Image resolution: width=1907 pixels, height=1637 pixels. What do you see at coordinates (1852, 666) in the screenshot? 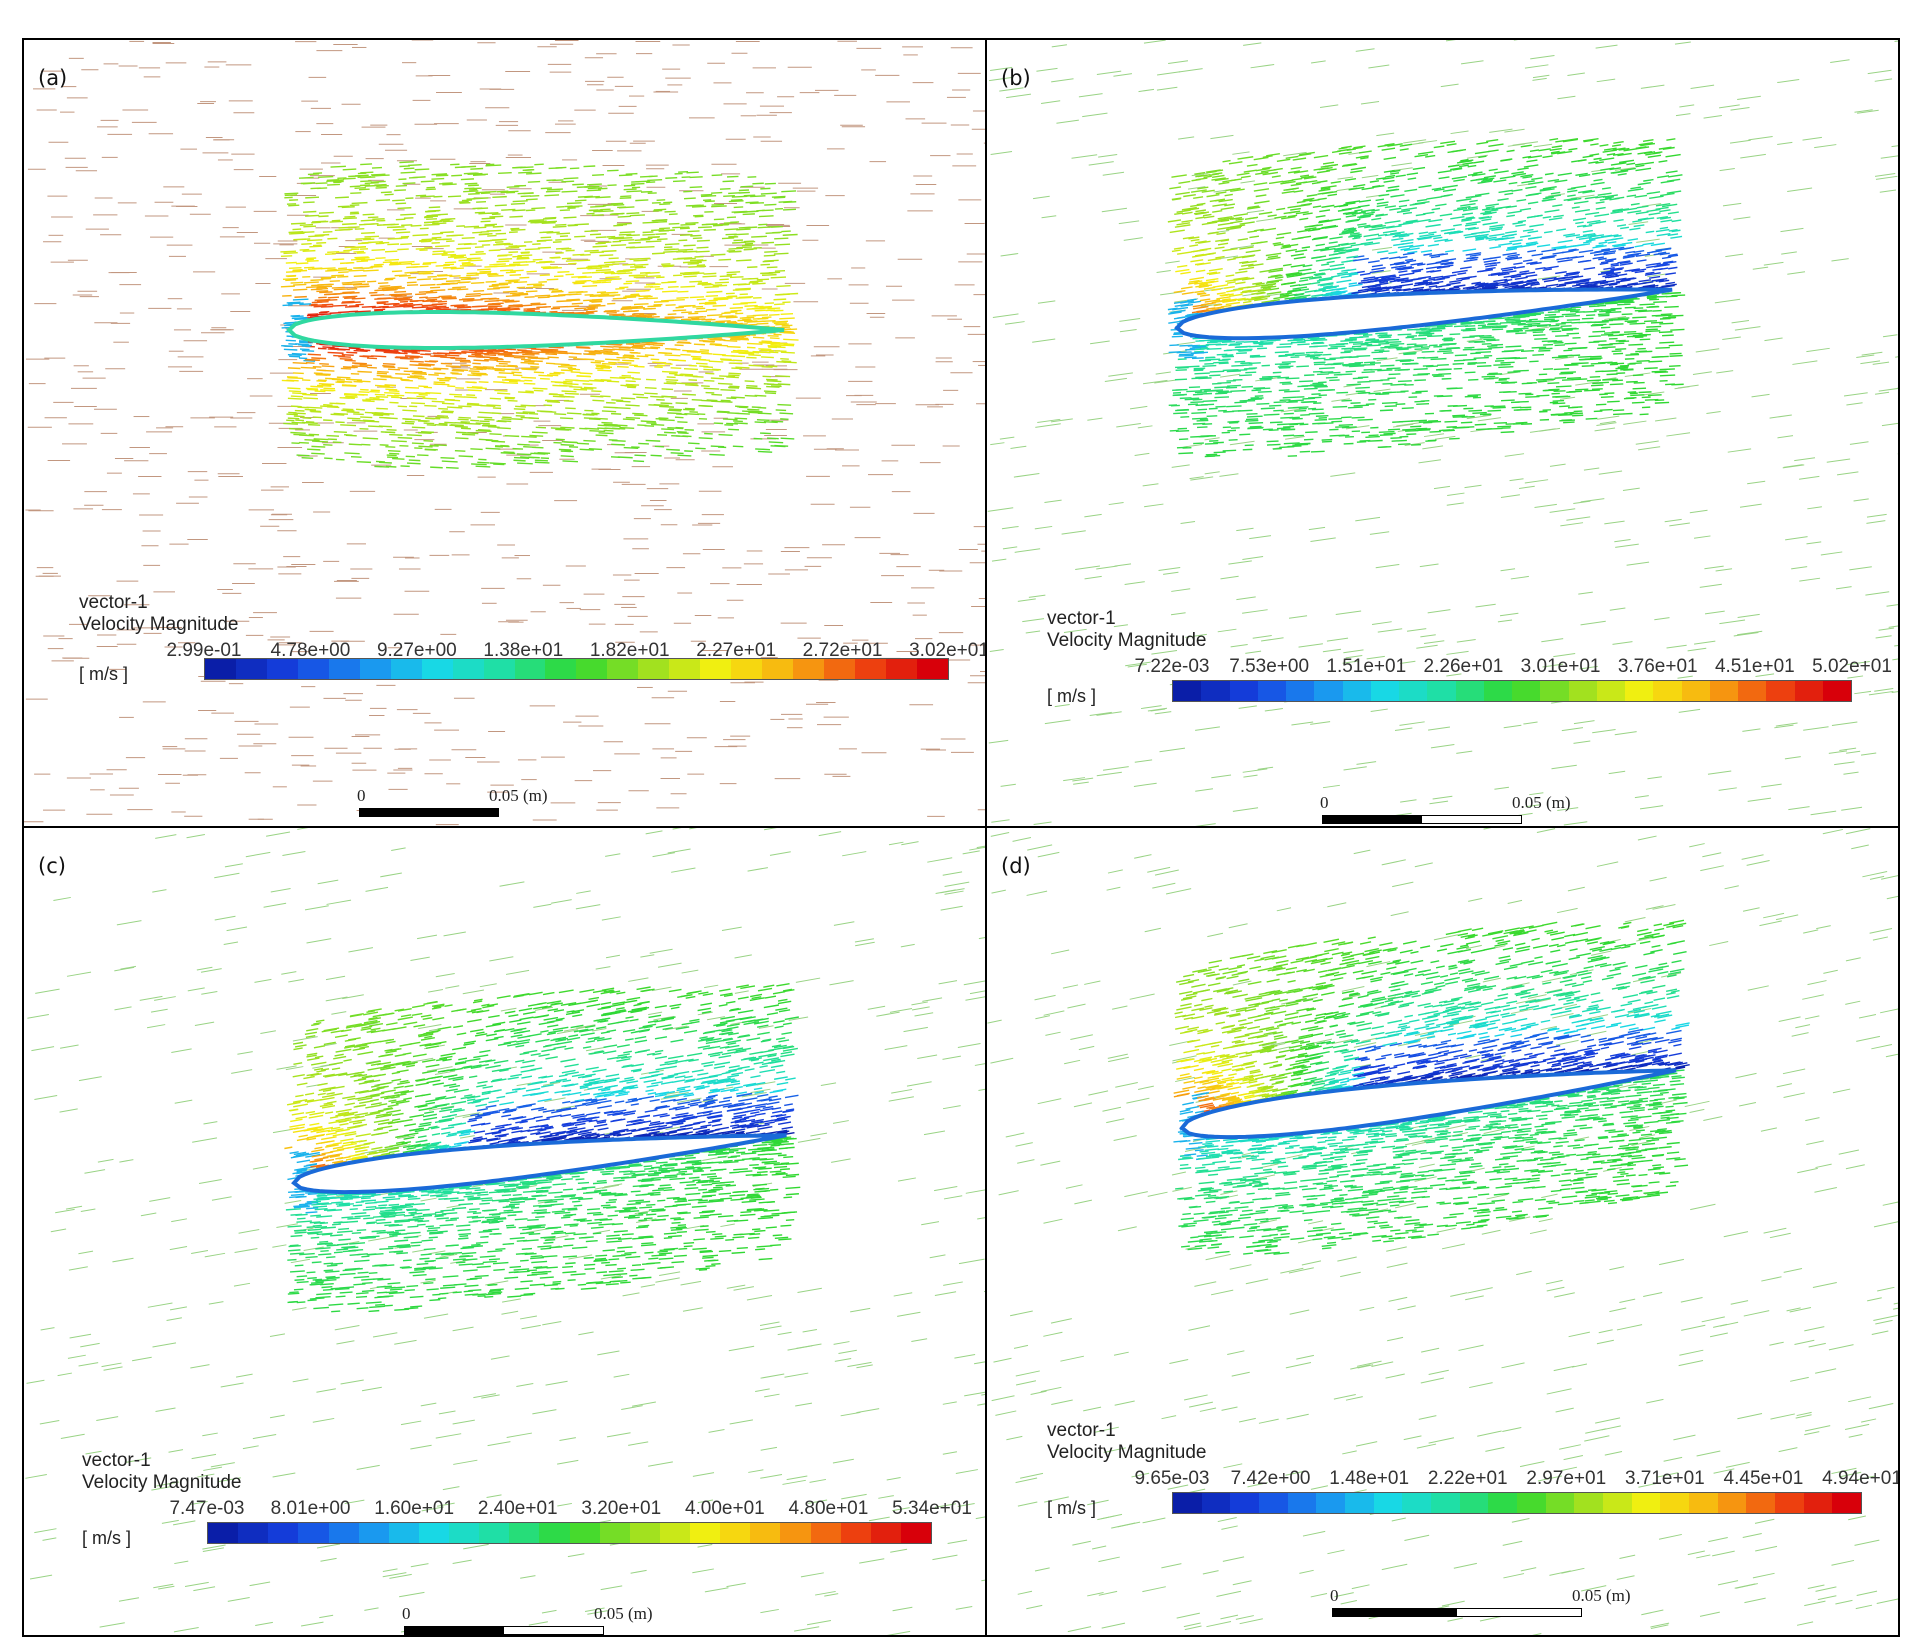
I see `legend-tick-label: 5.02e+01` at bounding box center [1852, 666].